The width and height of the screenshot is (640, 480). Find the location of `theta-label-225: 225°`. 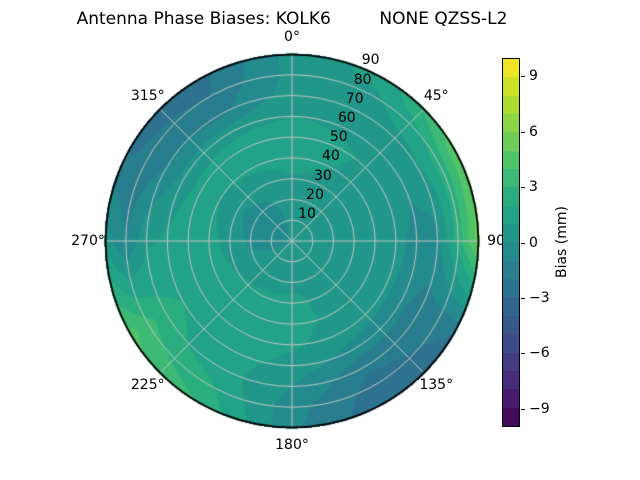

theta-label-225: 225° is located at coordinates (147, 384).